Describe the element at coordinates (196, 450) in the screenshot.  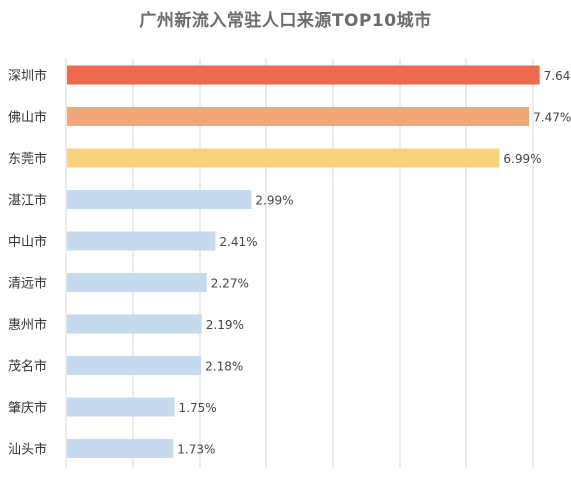
I see `value-label: 1.73%` at that location.